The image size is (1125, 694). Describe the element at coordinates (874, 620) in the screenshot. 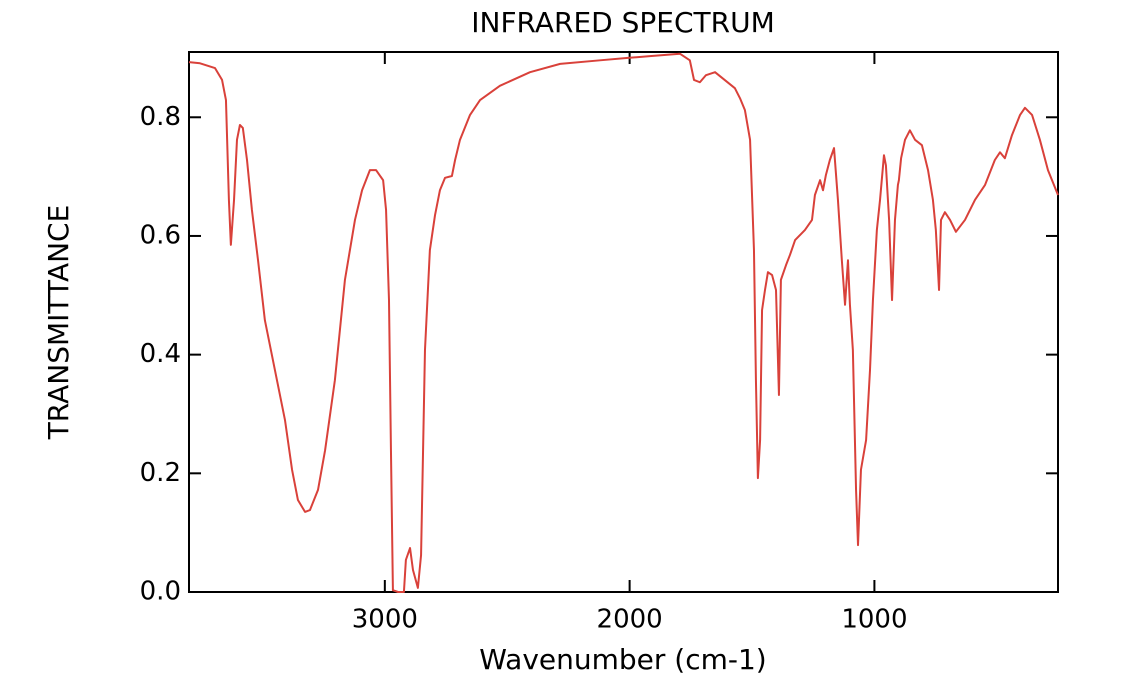

I see `x-tick-label: 1000` at that location.